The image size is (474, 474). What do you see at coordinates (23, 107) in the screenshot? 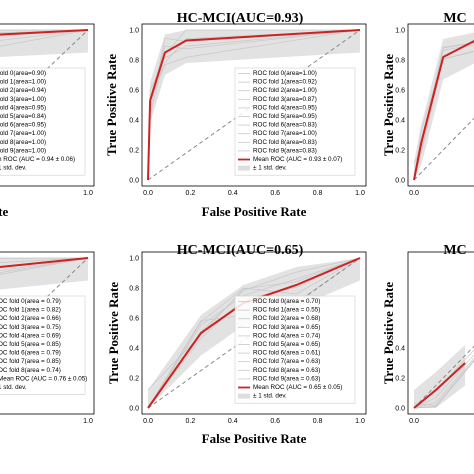
I see `legend-entry: fold 4(area=0.95)` at bounding box center [23, 107].